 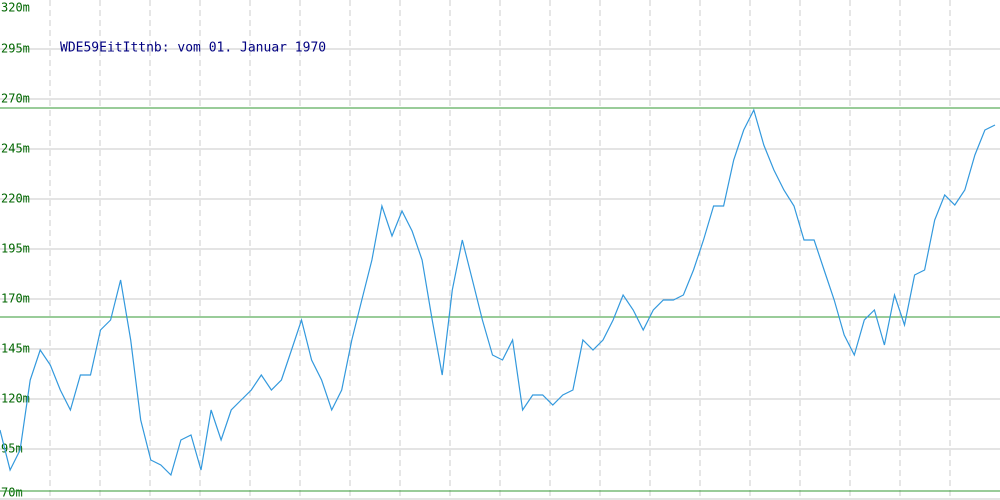 I want to click on chart-title: WDE59EitIttnb: vom 01. Januar 1970, so click(x=193, y=48).